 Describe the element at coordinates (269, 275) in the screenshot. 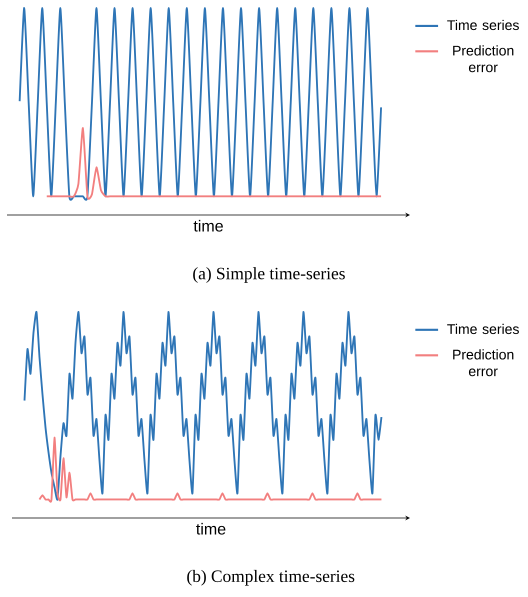

I see `text: (a) Simple time-series` at that location.